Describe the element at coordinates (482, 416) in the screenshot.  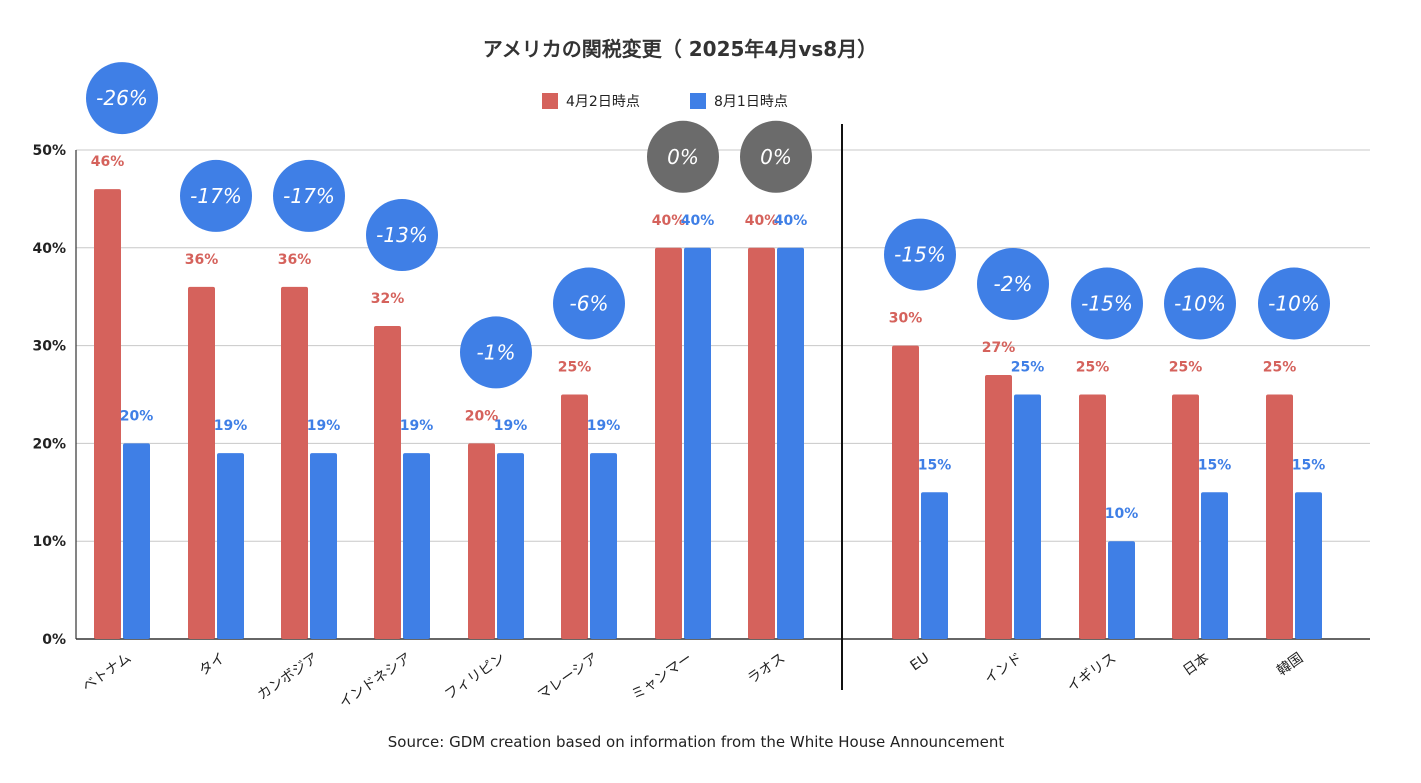
I see `data-label-april: 20%` at that location.